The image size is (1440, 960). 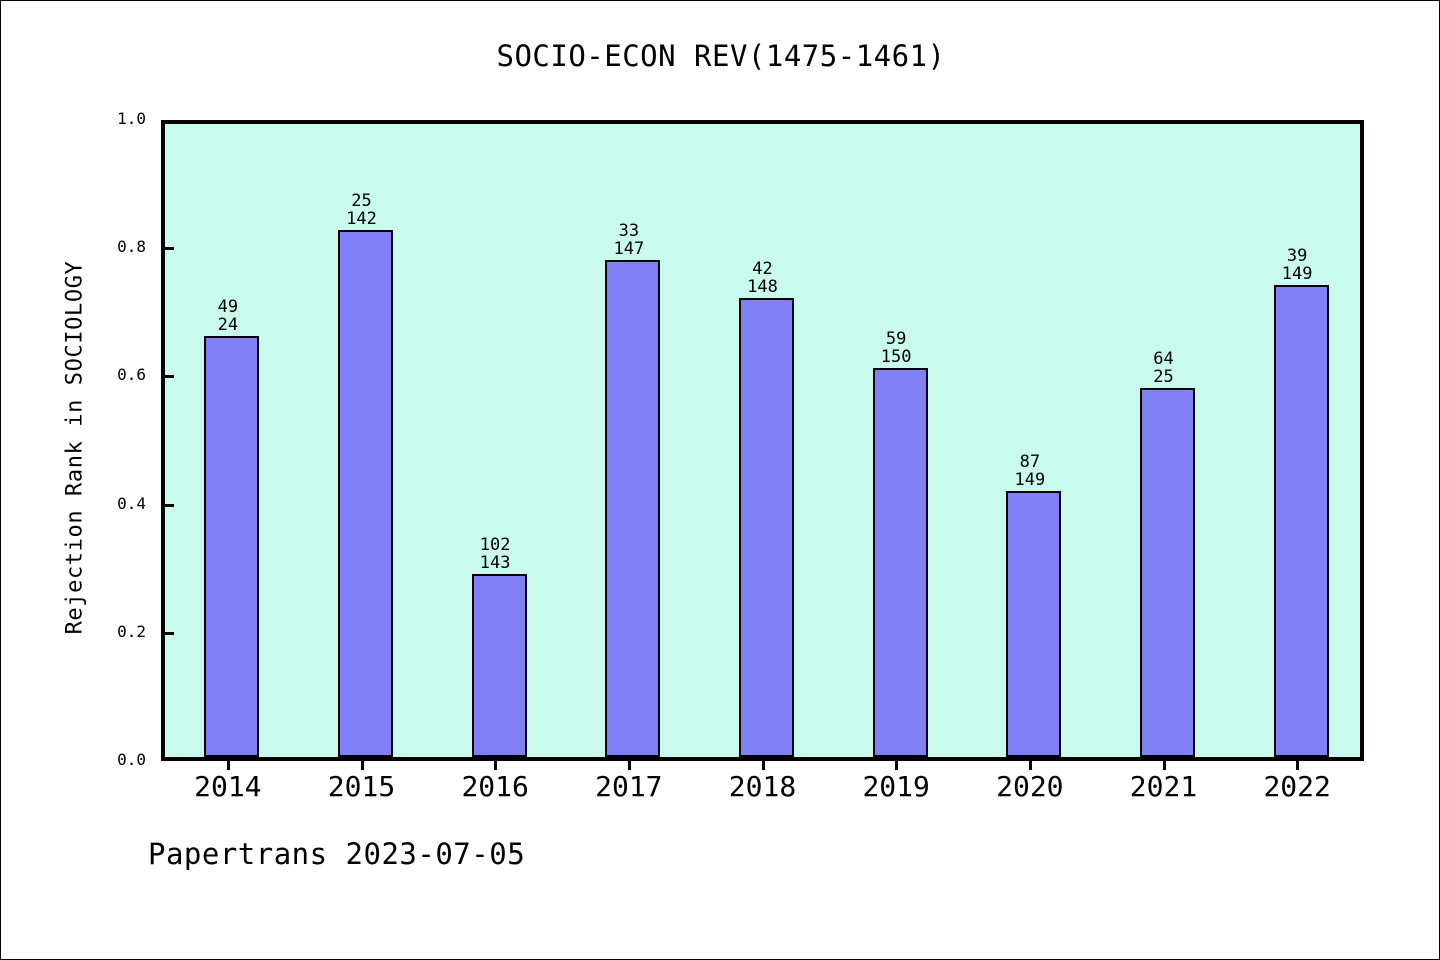 I want to click on chart-caption: Papertrans 2023-07-05, so click(x=337, y=854).